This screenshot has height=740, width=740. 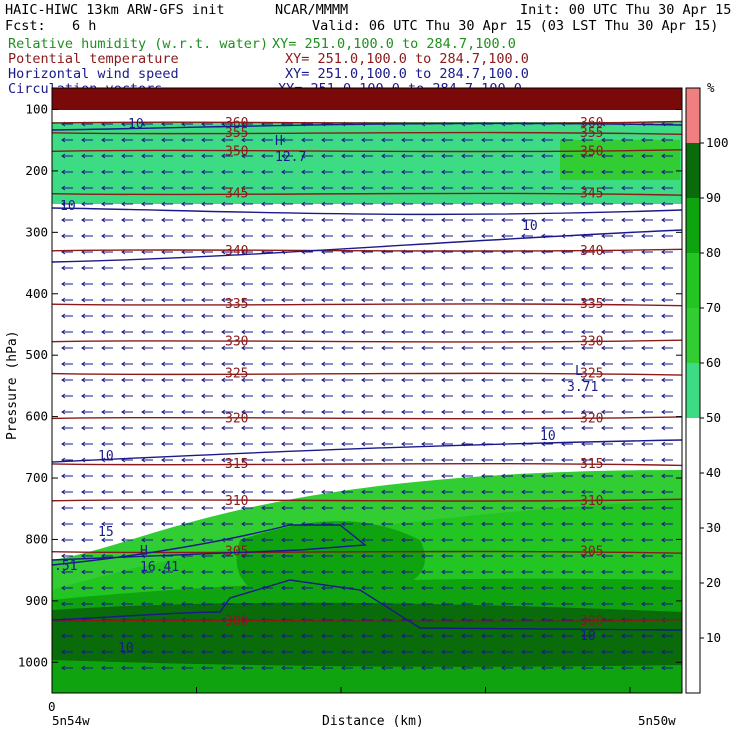 I want to click on field-name-wind: Horizontal wind speed, so click(x=93, y=74).